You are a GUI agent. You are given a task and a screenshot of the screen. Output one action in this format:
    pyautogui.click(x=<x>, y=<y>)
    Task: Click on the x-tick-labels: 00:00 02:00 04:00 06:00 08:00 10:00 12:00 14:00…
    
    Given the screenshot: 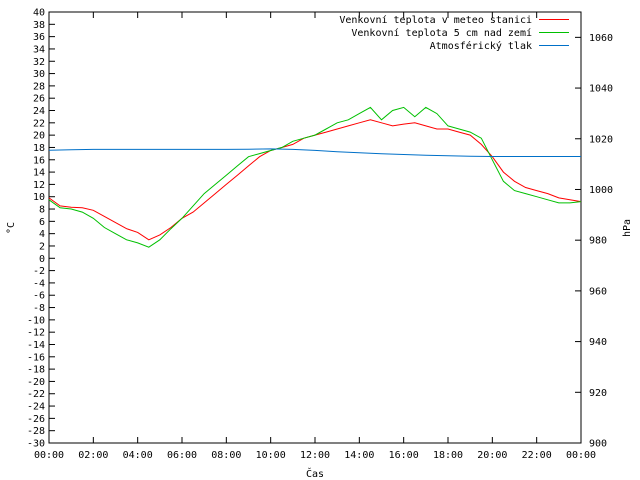 What is the action you would take?
    pyautogui.click(x=315, y=455)
    